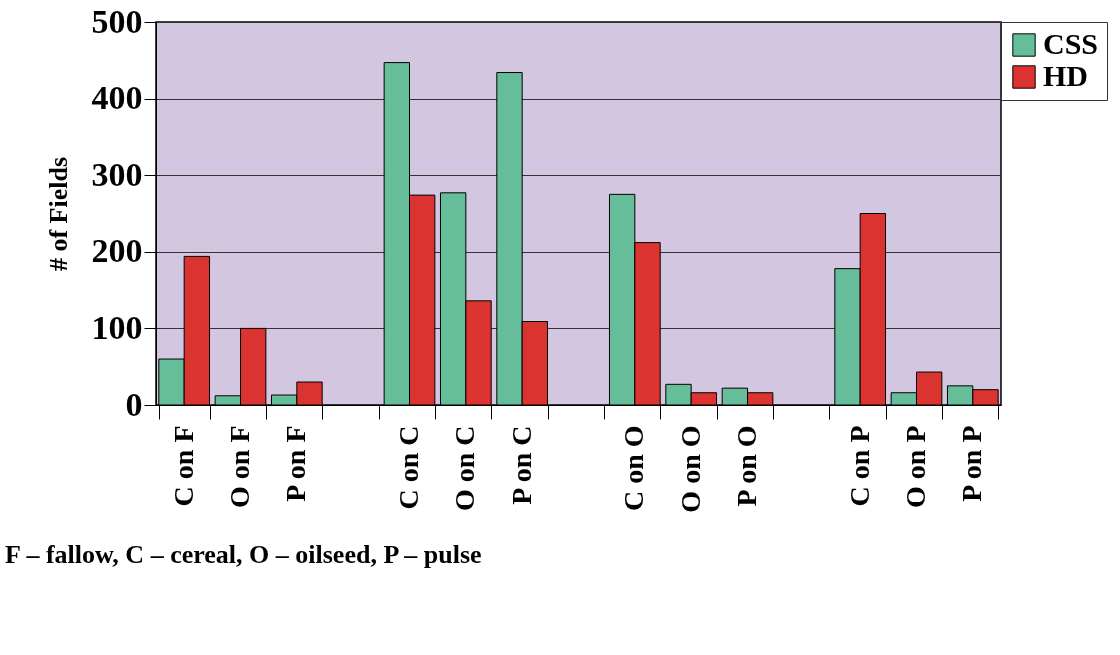 This screenshot has height=655, width=1120. I want to click on text: F – fallow, C – cereal, O – oilseed, P – pulse, so click(243, 555).